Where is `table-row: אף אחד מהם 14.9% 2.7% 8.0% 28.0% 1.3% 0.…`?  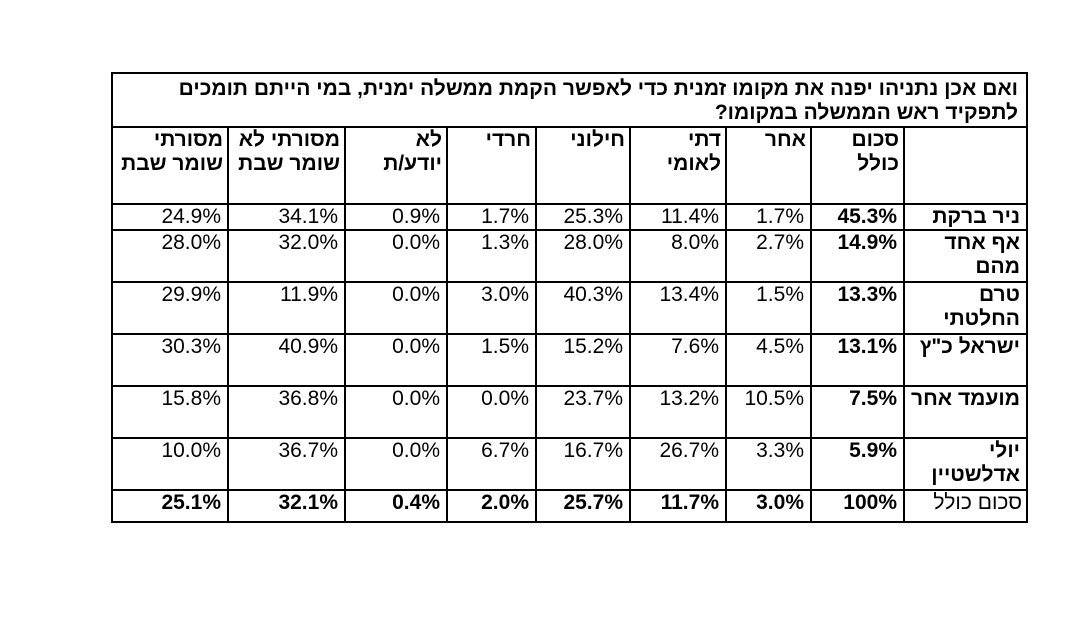 table-row: אף אחד מהם 14.9% 2.7% 8.0% 28.0% 1.3% 0.… is located at coordinates (569, 256).